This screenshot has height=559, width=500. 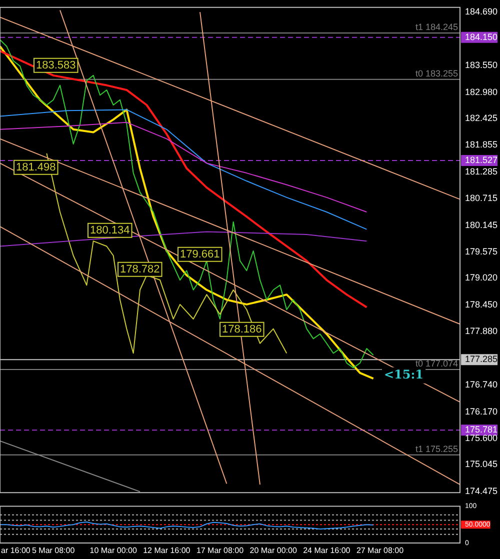 What do you see at coordinates (481, 385) in the screenshot?
I see `y-tick-label: 176.740` at bounding box center [481, 385].